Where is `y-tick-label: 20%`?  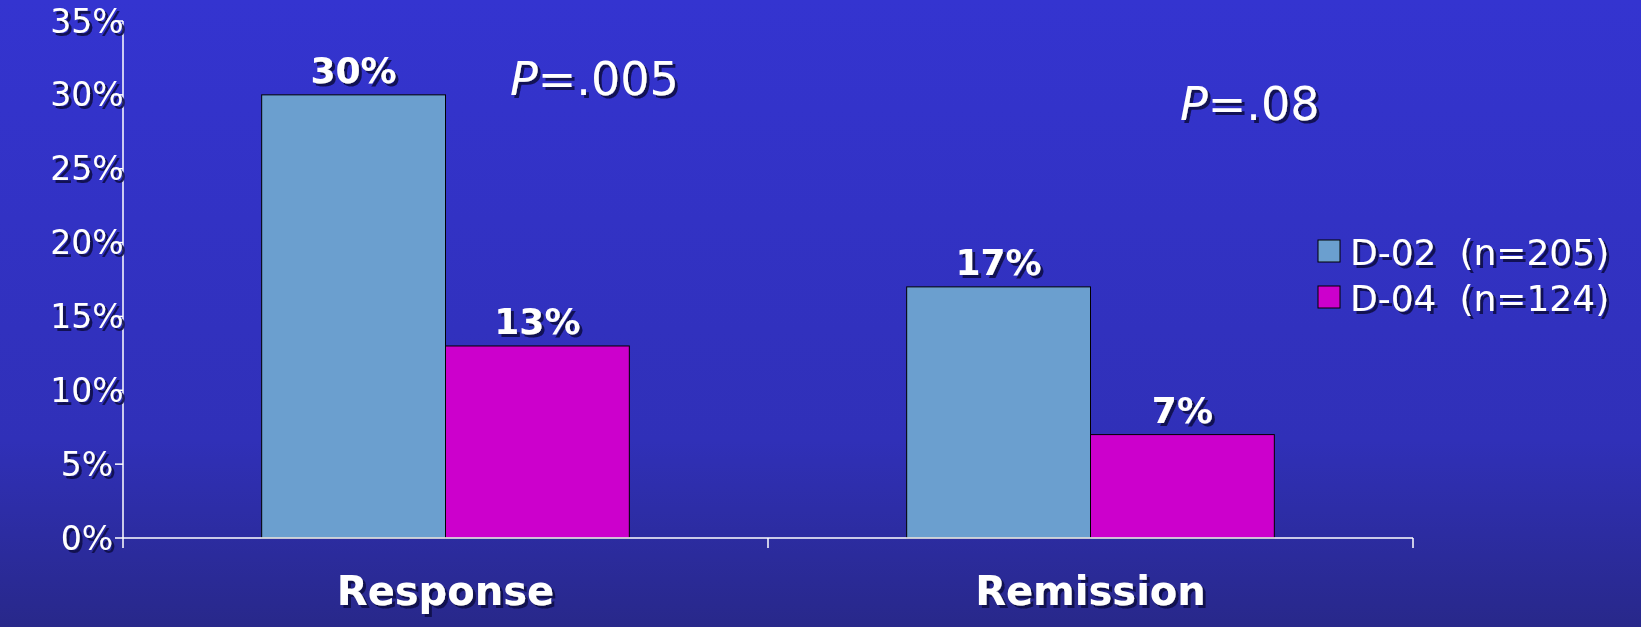 y-tick-label: 20% is located at coordinates (87, 243).